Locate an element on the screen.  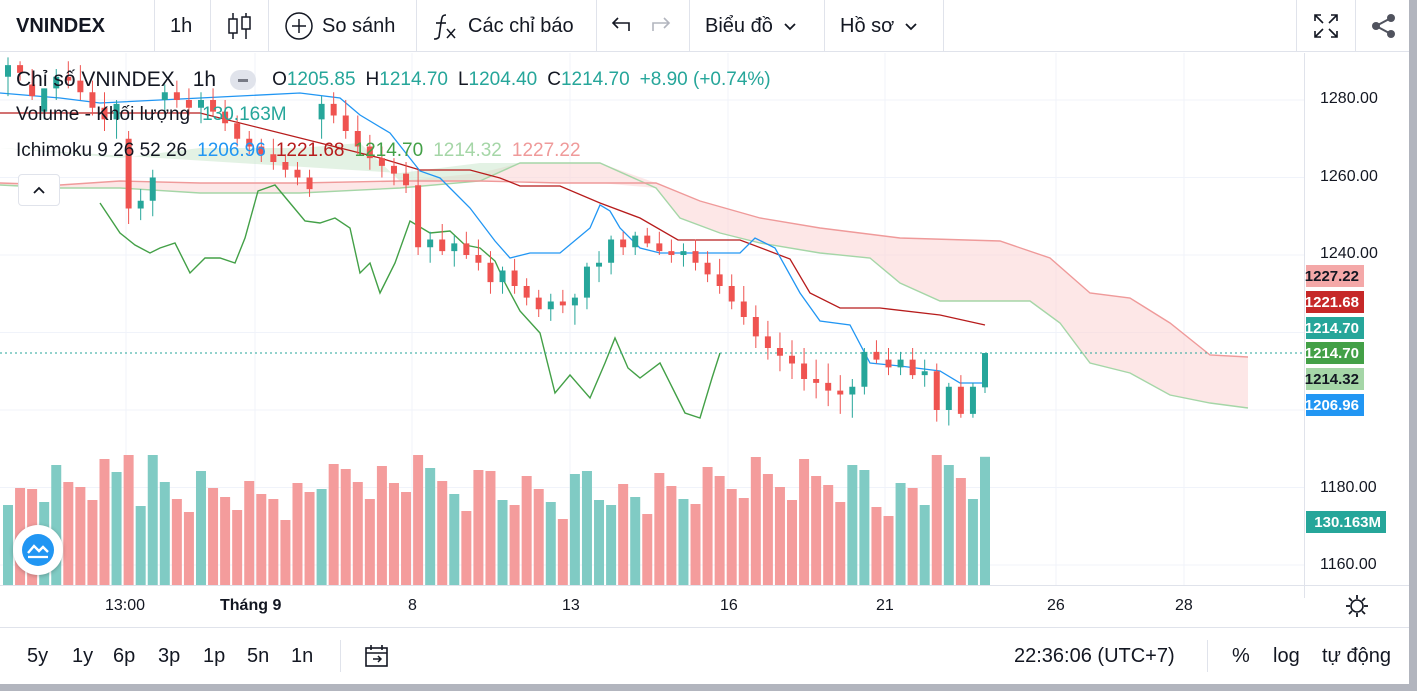
hide-series-button is located at coordinates (243, 80).